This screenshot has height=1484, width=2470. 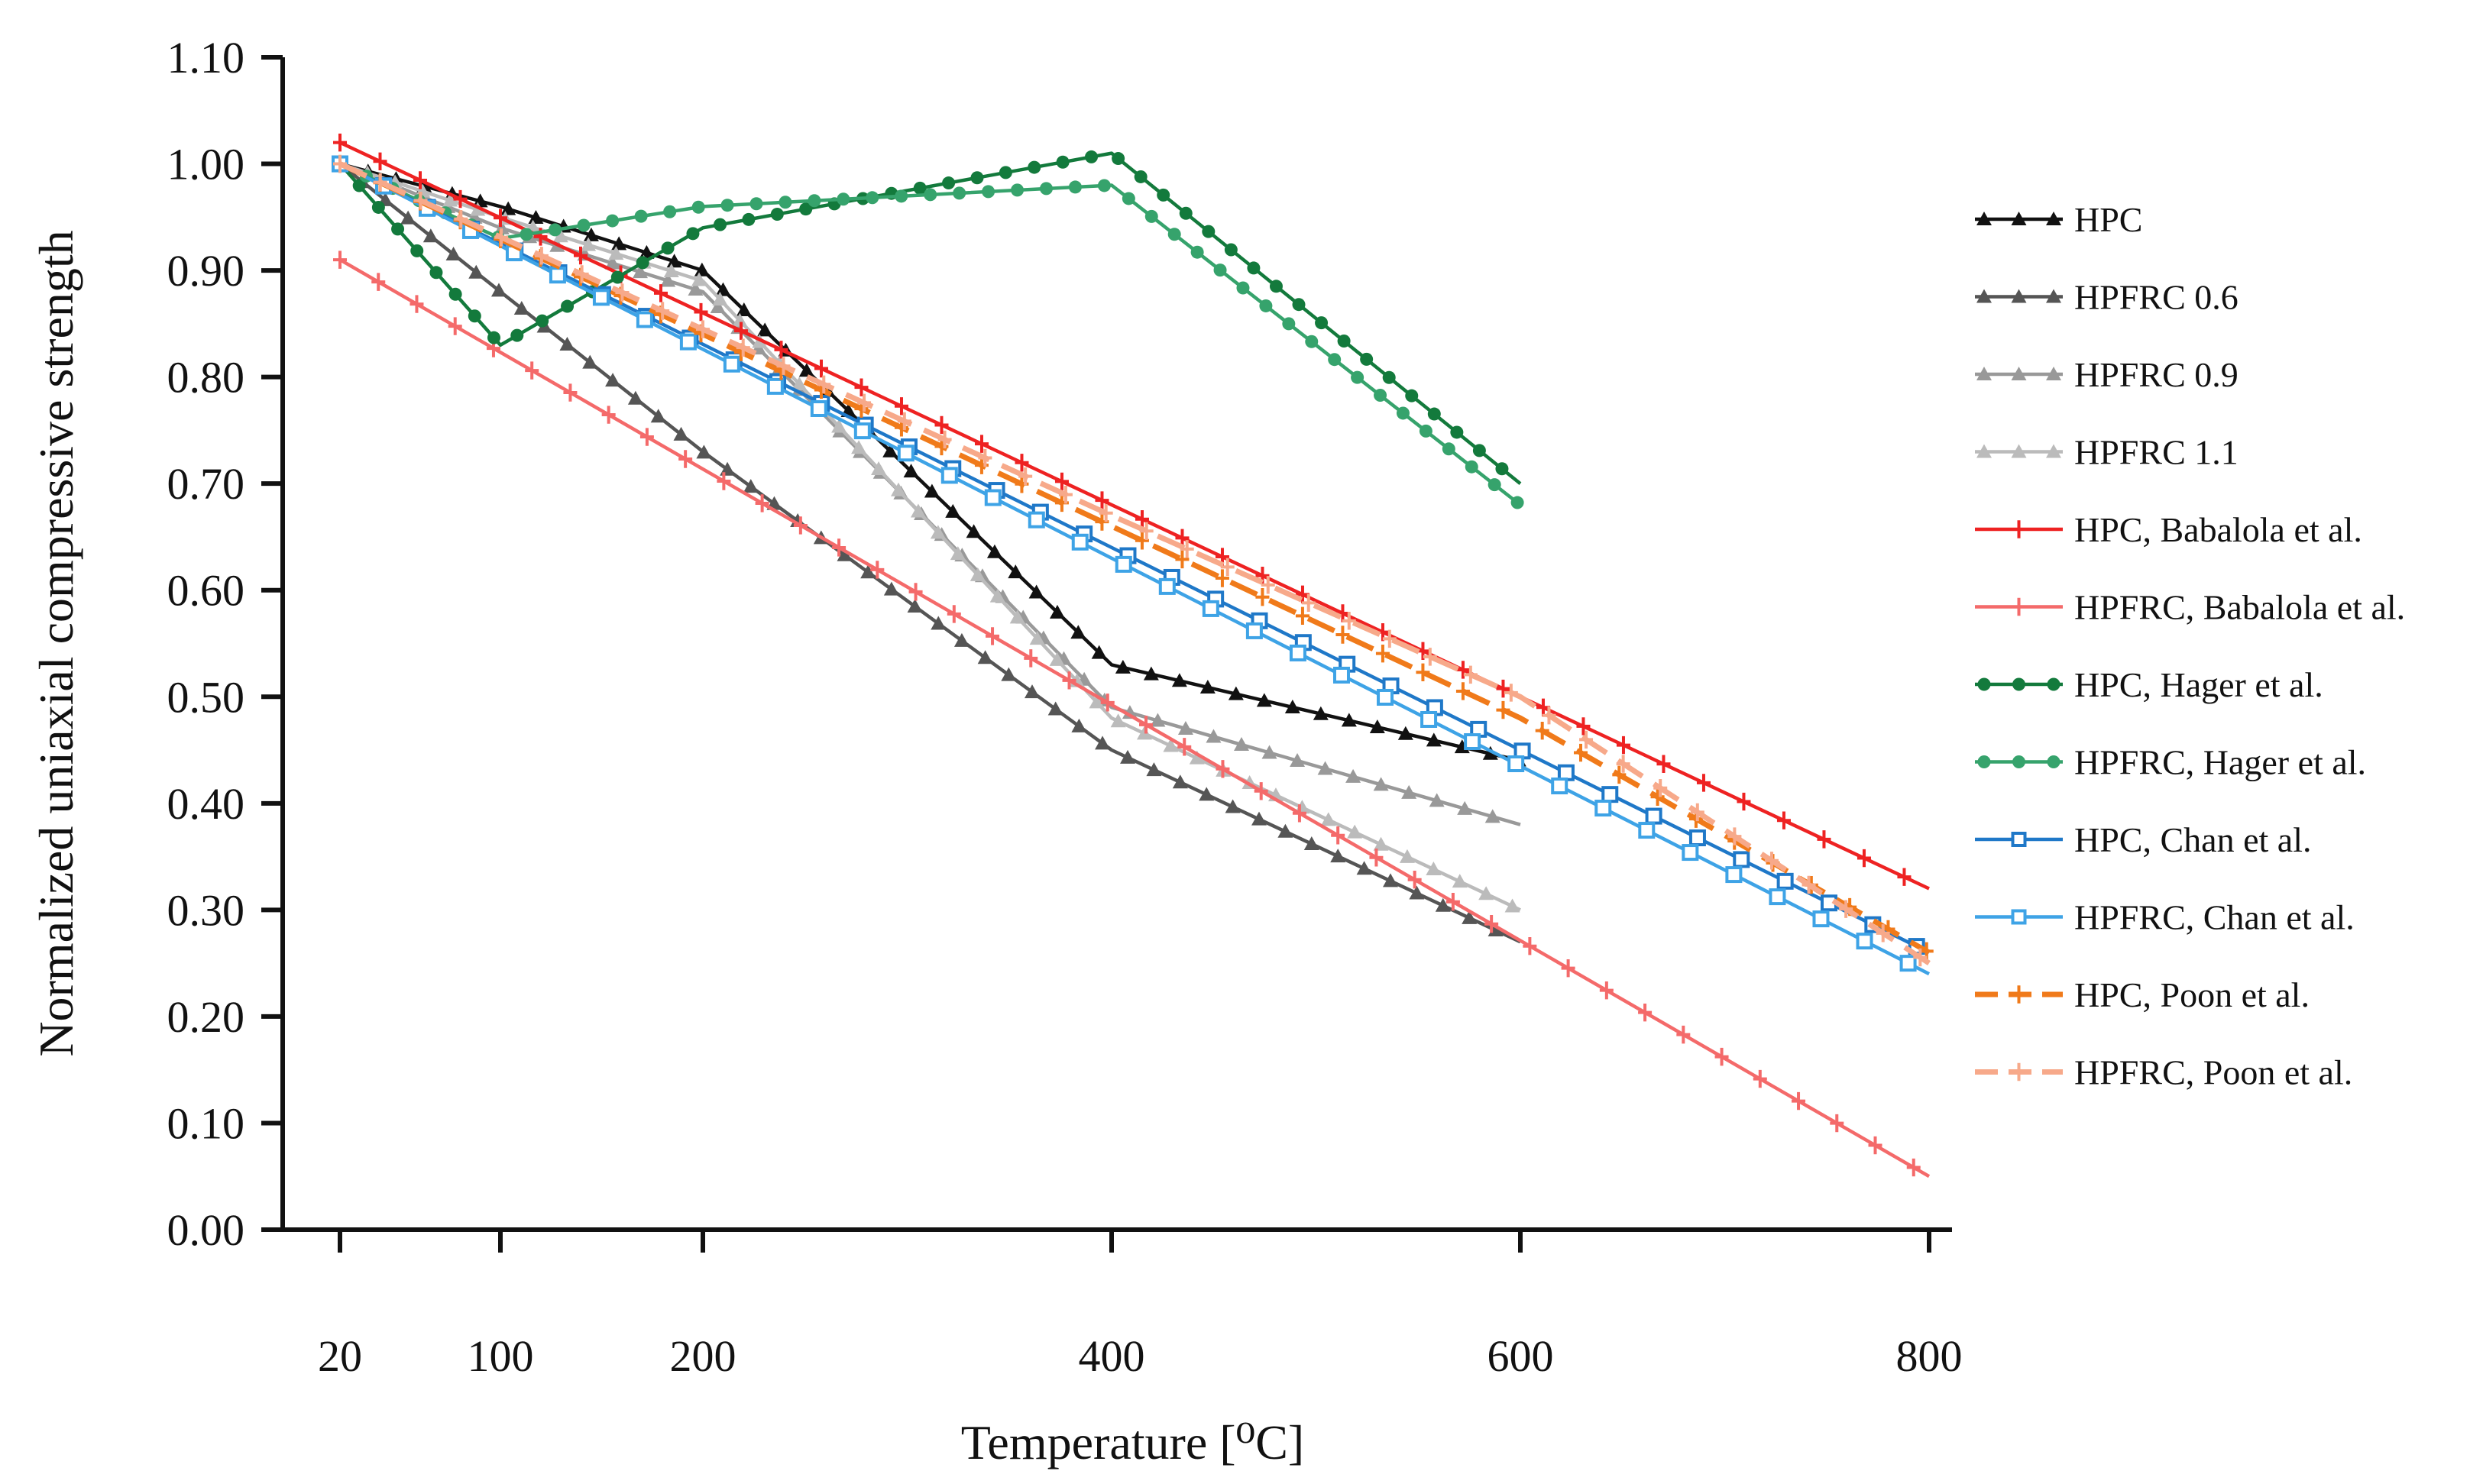 I want to click on legend-item: HPC, Hager et al., so click(x=2149, y=684).